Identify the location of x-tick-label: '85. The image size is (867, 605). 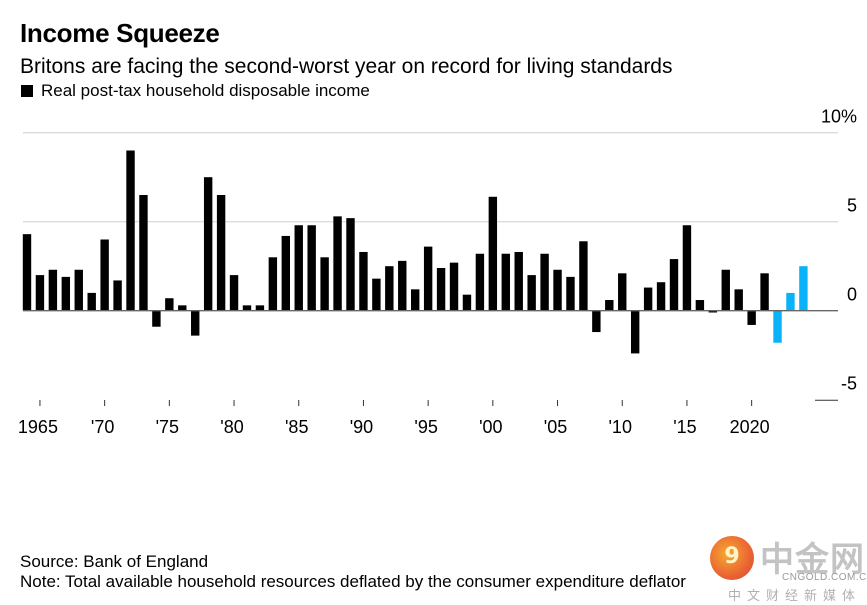
(296, 427).